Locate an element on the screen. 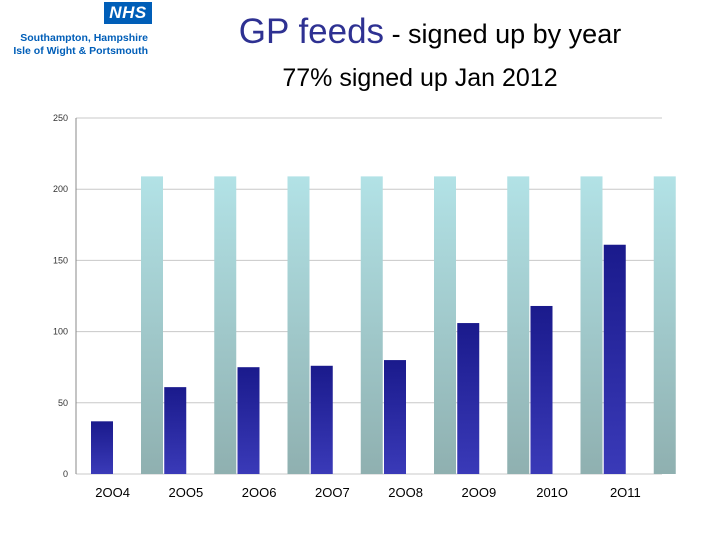 This screenshot has width=720, height=540. x-category-label: 201O is located at coordinates (552, 492).